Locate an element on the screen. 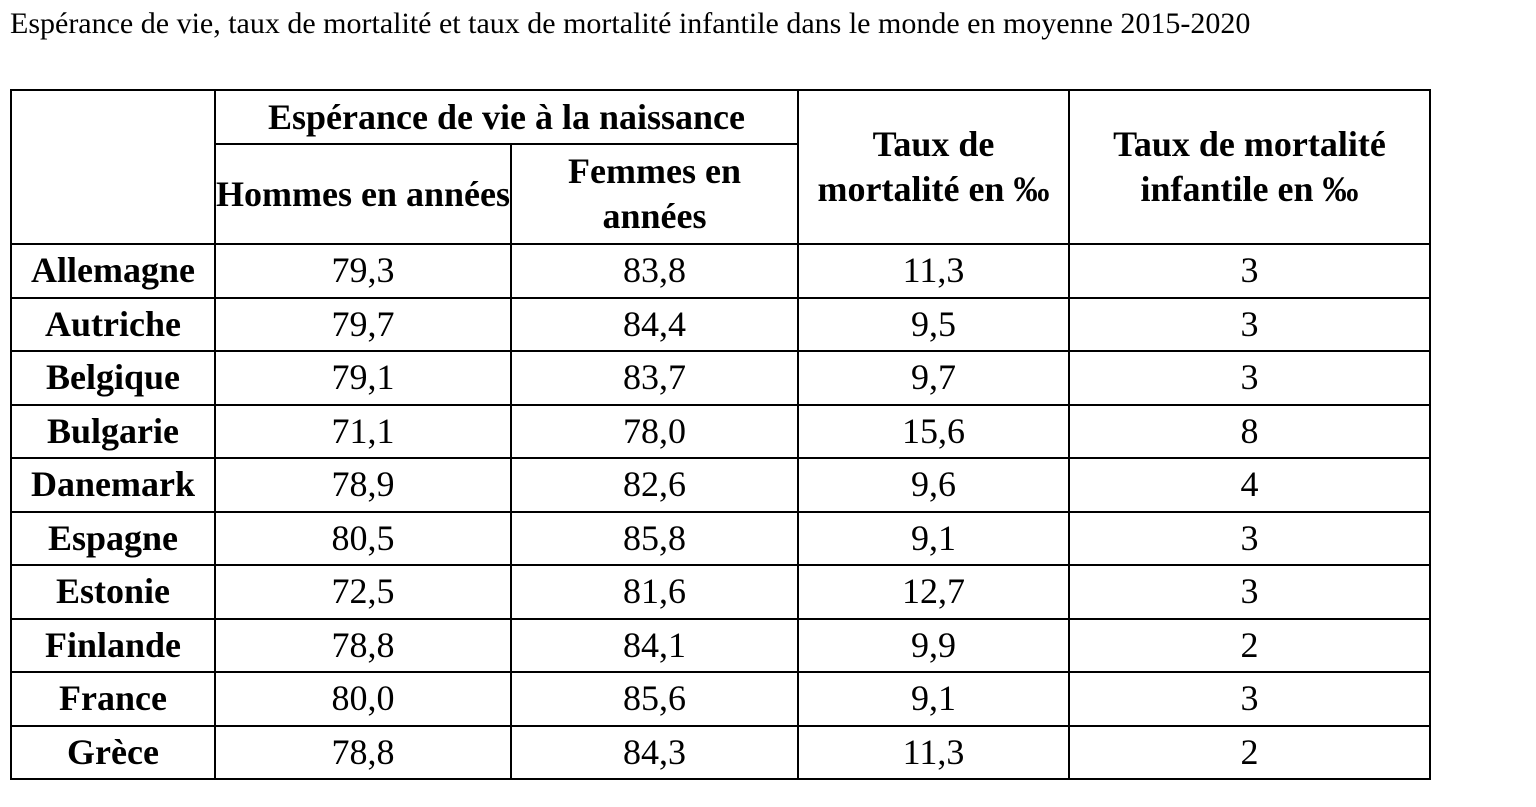 The image size is (1536, 807). women-life-expectancy-cell: 84,4 is located at coordinates (654, 324).